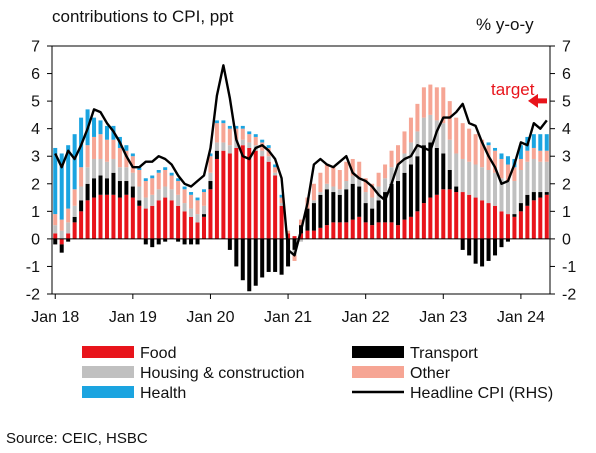 The width and height of the screenshot is (596, 453). What do you see at coordinates (566, 212) in the screenshot?
I see `right-tick-label: 1` at bounding box center [566, 212].